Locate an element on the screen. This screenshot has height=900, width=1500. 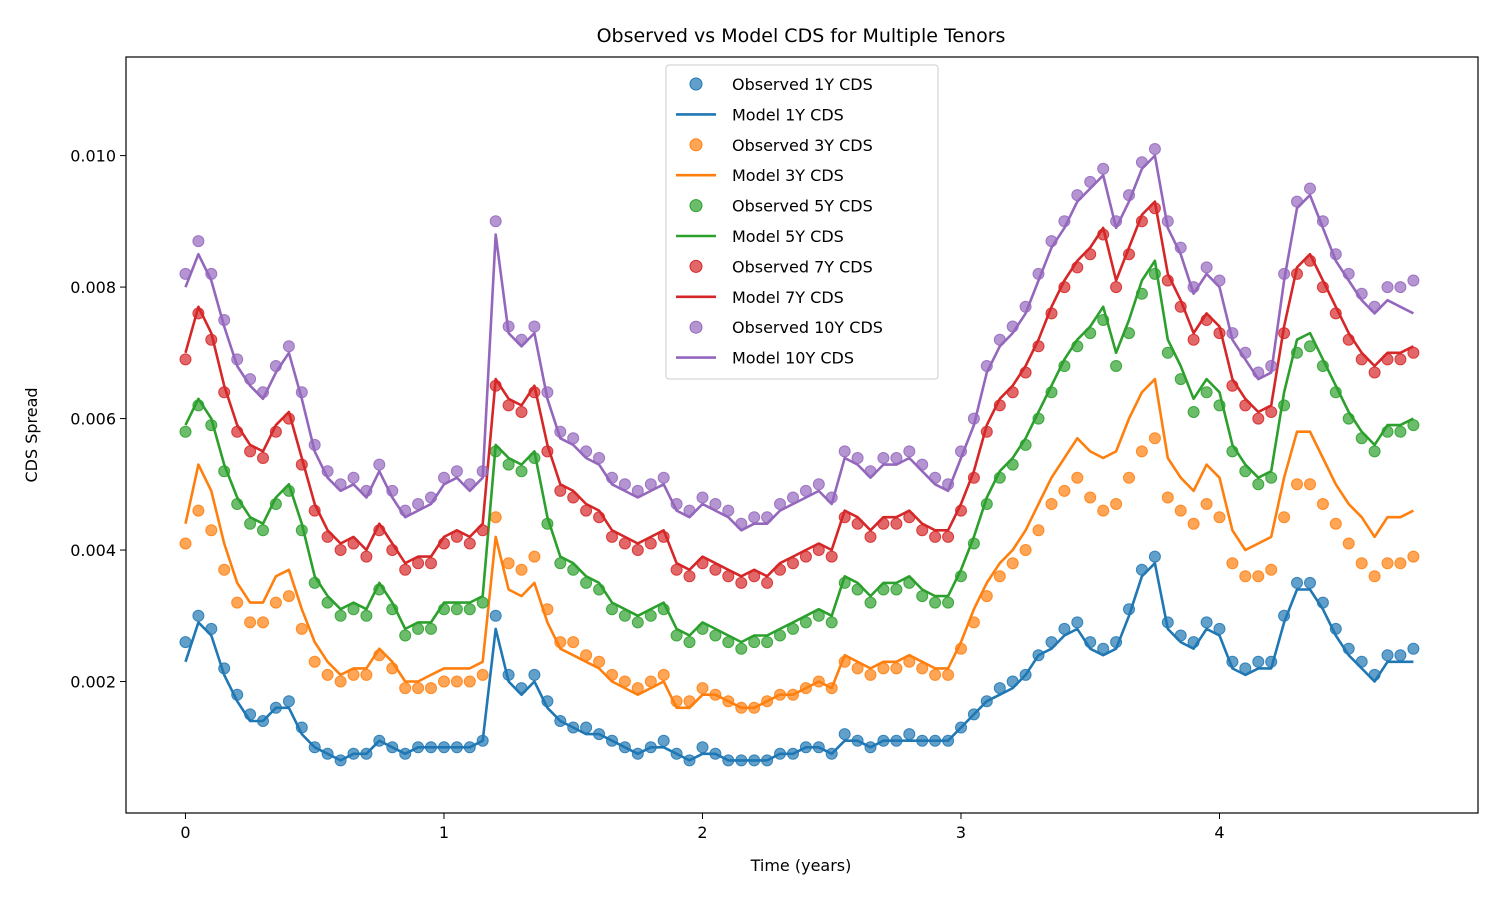
legend-item-observed-10y-cds: Observed 10Y CDS is located at coordinates (786, 327).